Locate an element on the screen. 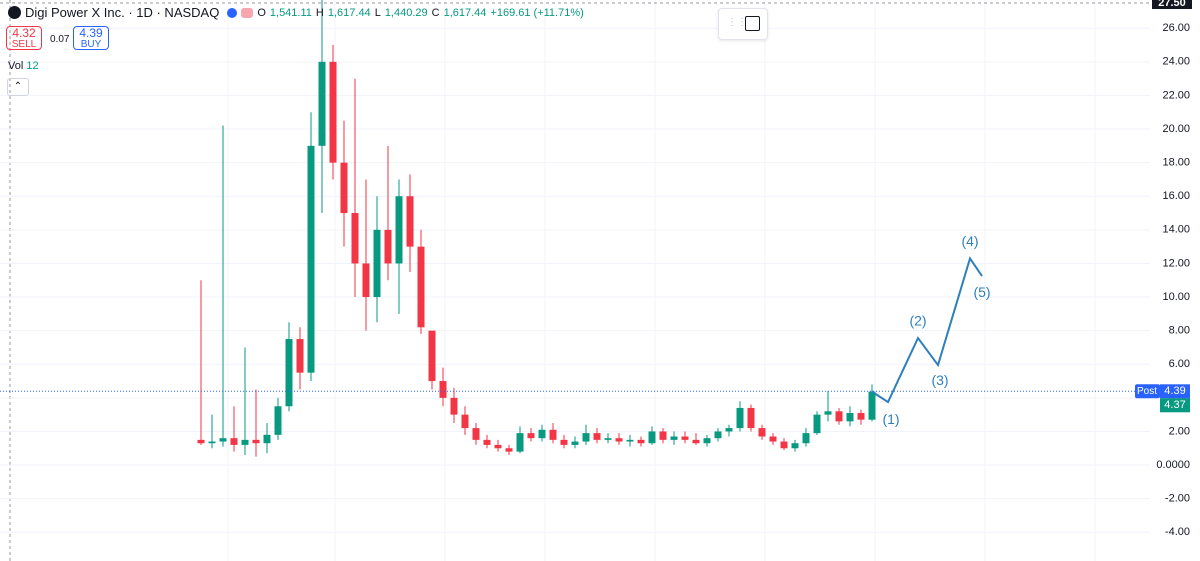 The width and height of the screenshot is (1200, 561). sell-button: 4.32 SELL is located at coordinates (24, 38).